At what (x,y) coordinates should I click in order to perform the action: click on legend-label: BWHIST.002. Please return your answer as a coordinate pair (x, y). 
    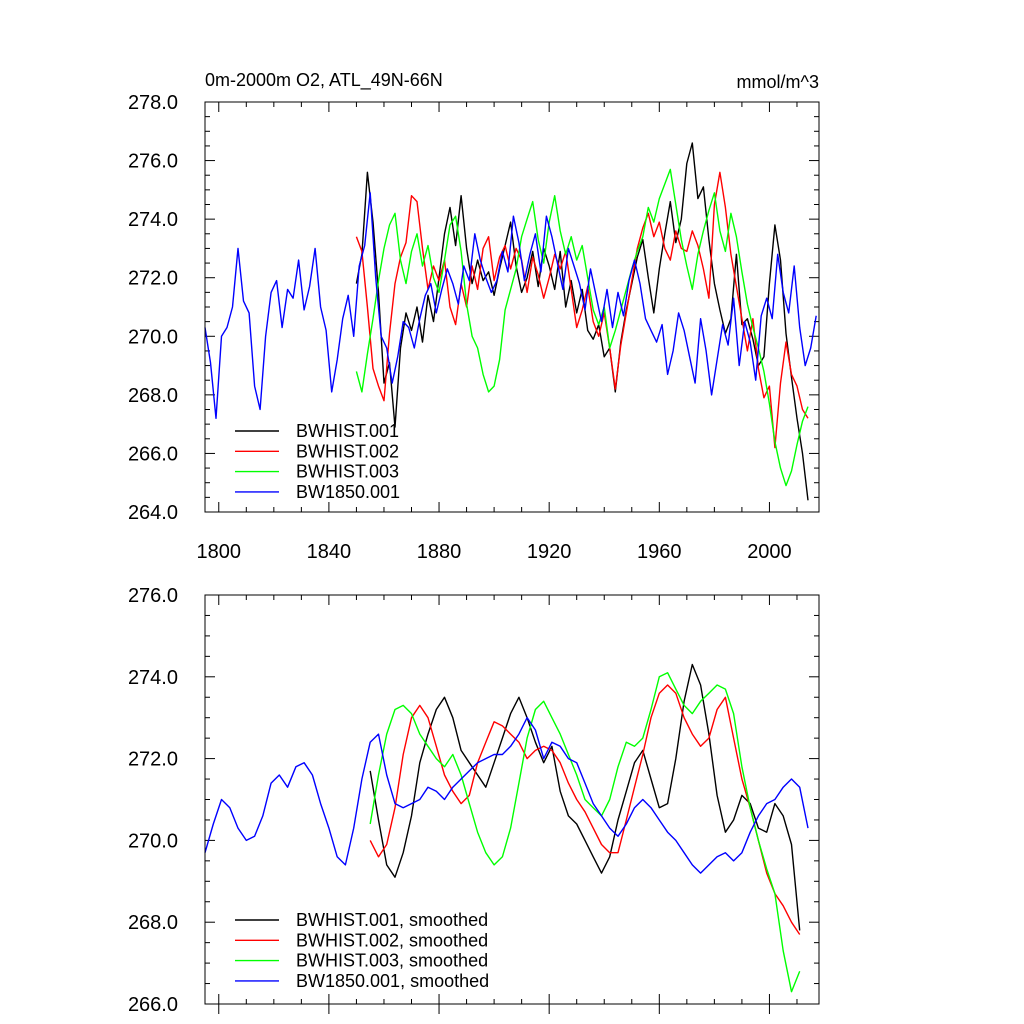
    Looking at the image, I should click on (347, 451).